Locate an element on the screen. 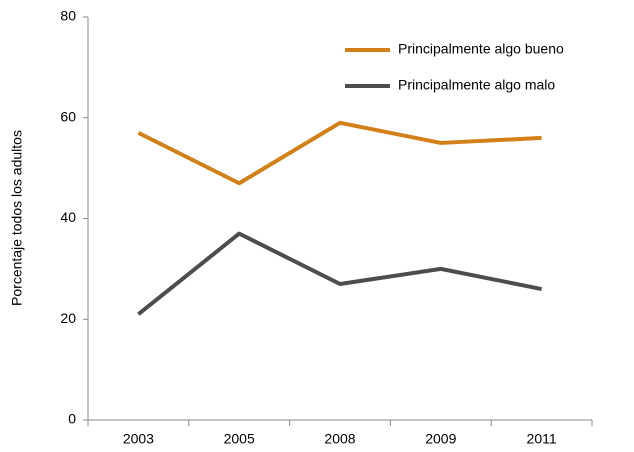 This screenshot has width=634, height=452. y-tick-label: 40 is located at coordinates (68, 217).